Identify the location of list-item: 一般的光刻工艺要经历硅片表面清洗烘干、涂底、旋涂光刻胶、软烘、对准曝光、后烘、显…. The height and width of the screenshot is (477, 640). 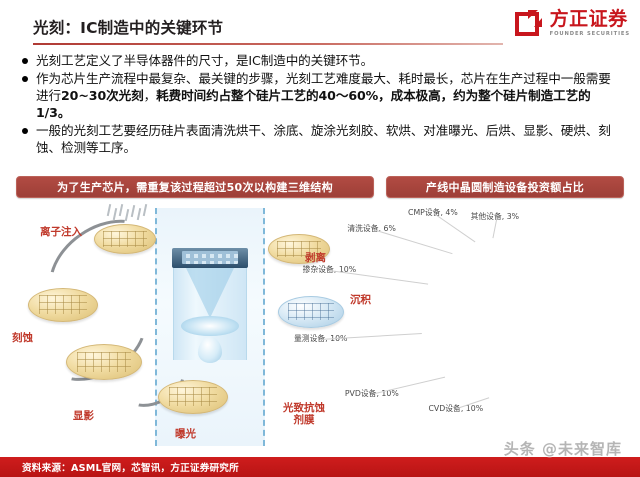
(322, 139).